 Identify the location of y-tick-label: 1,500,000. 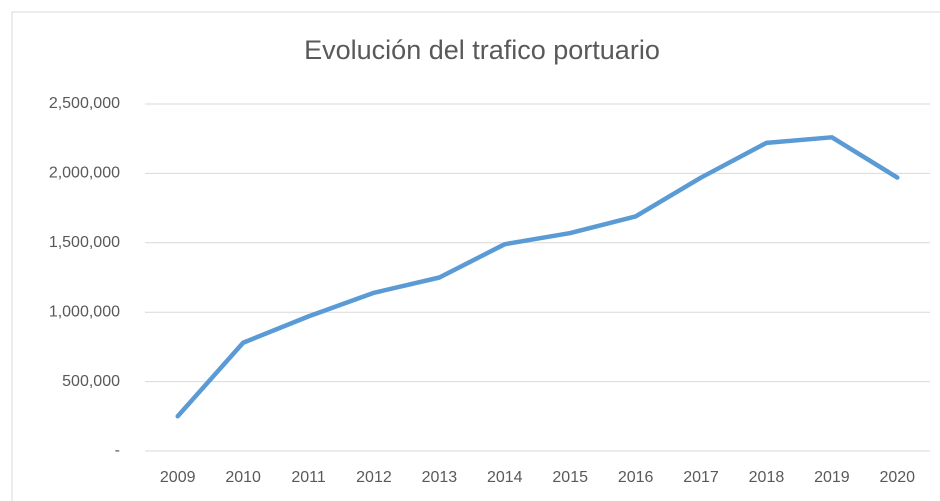
(84, 242).